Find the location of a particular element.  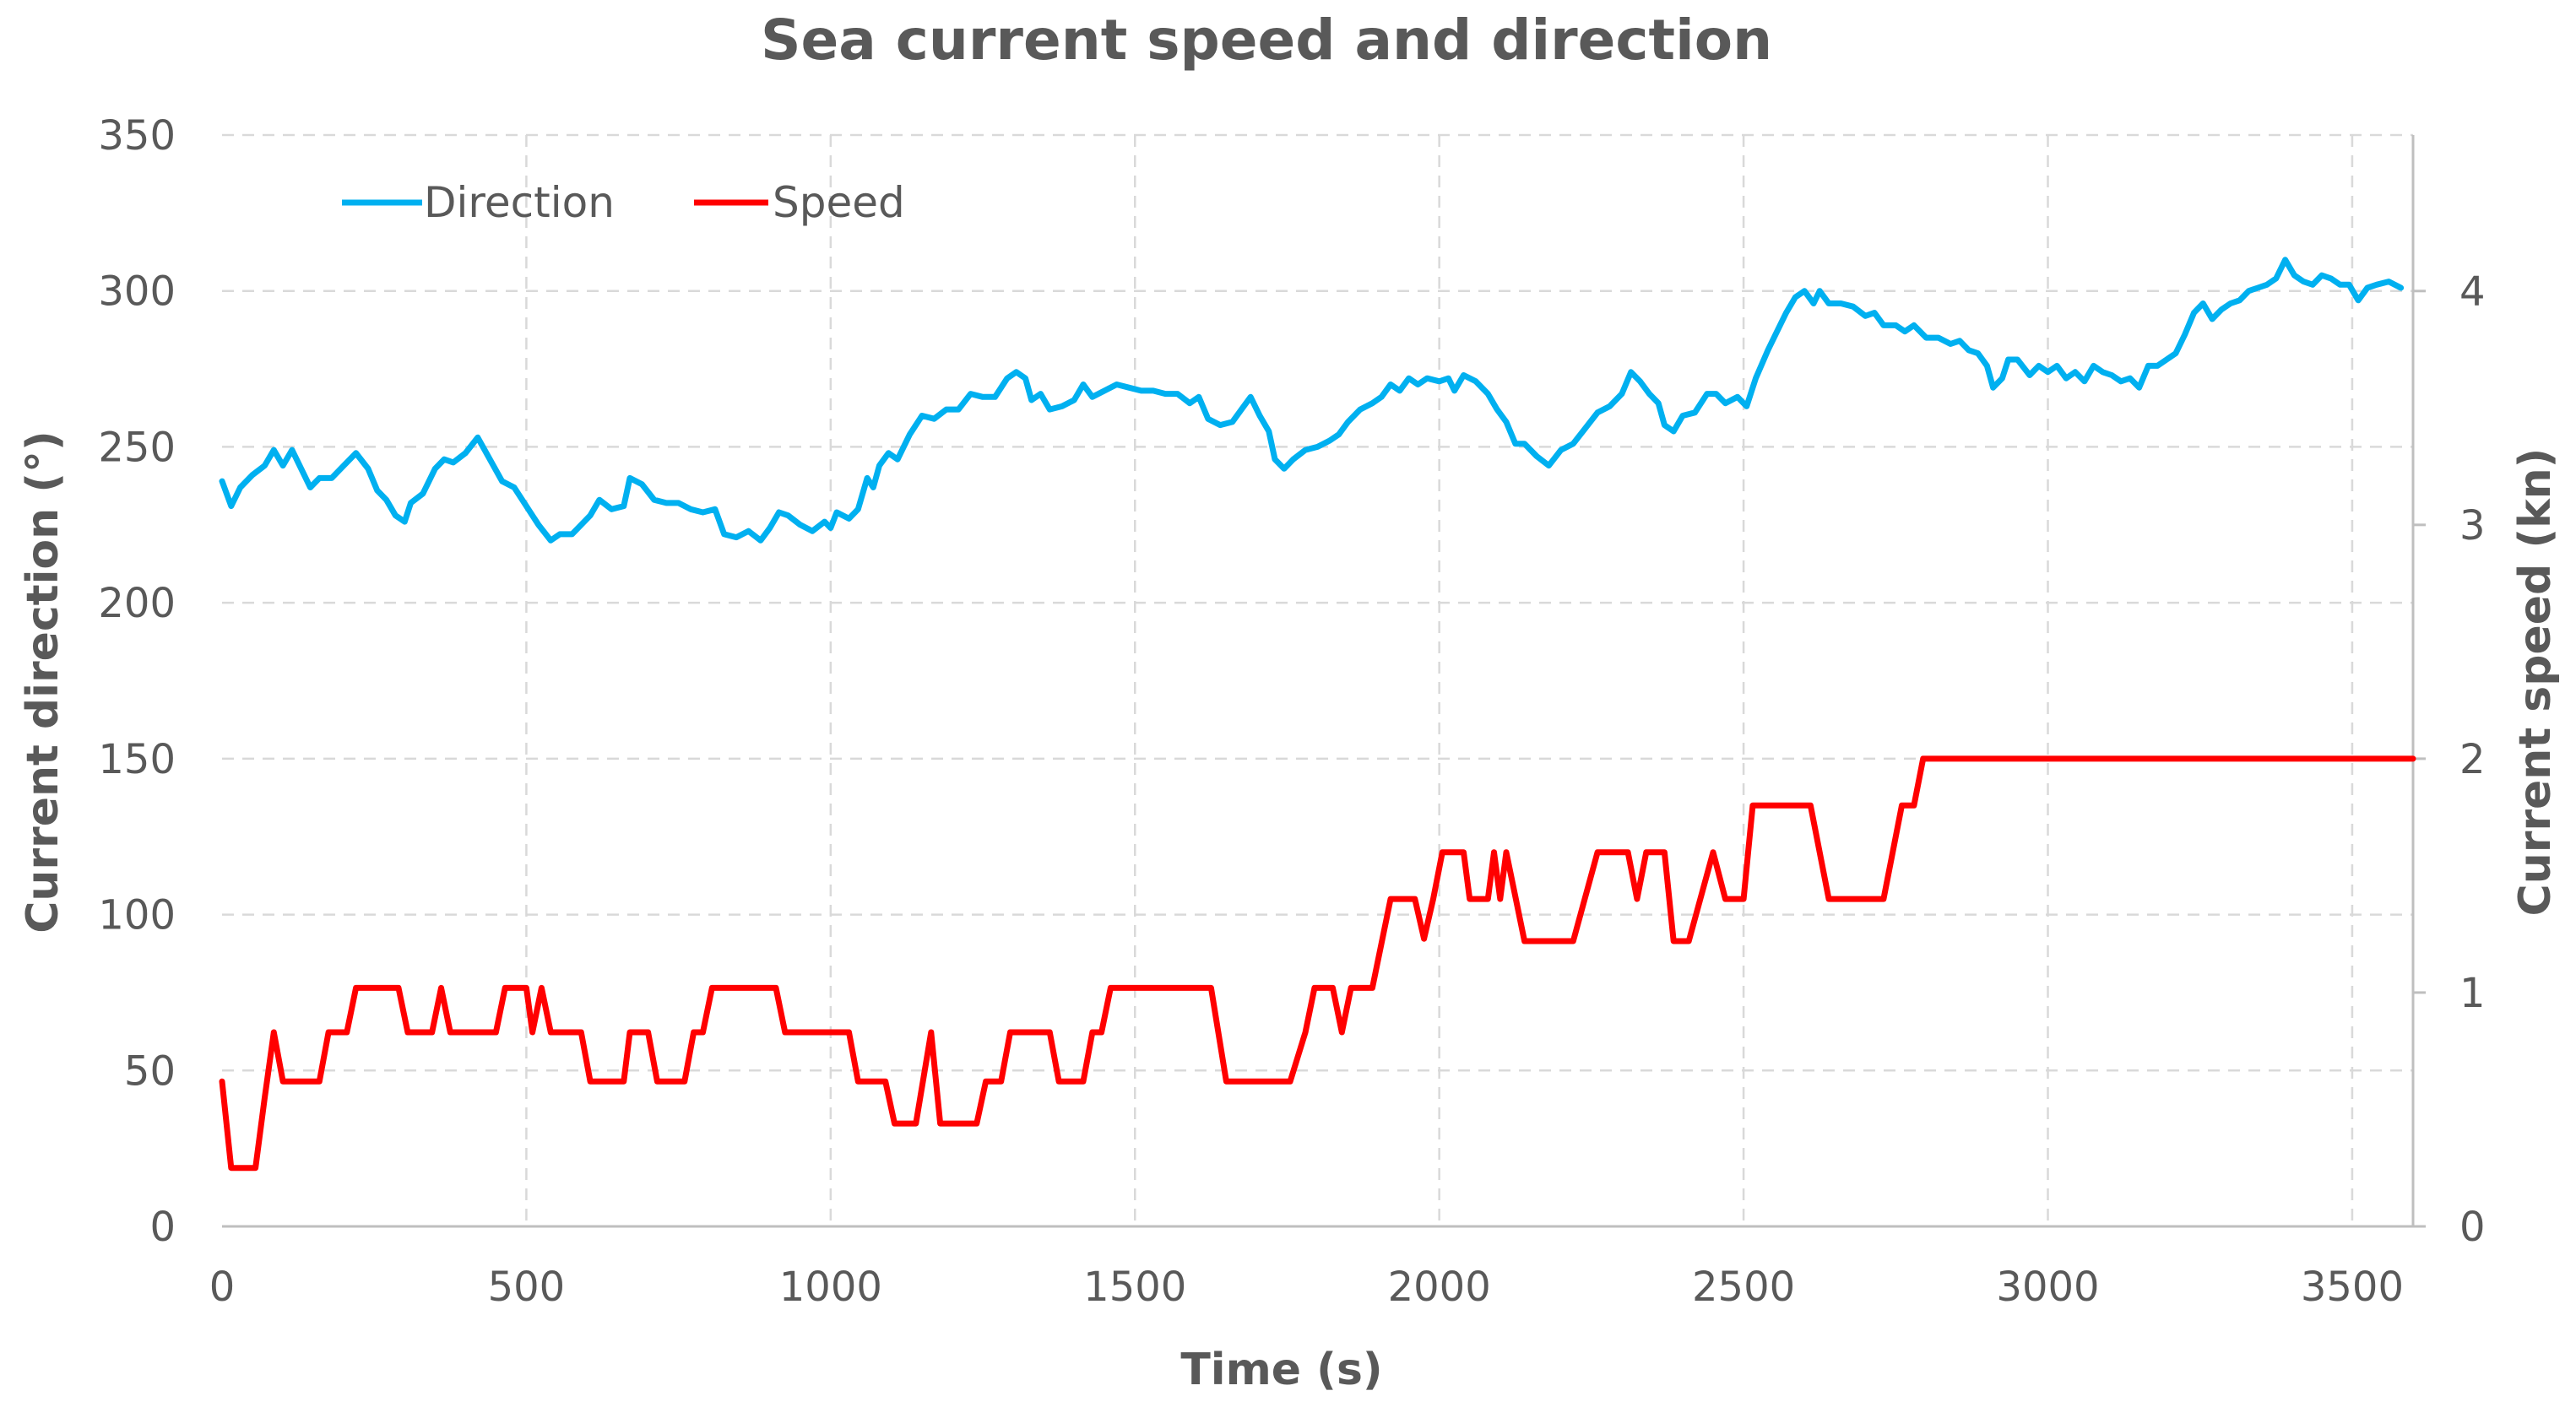

y-tick-label-left: 250 is located at coordinates (137, 447).